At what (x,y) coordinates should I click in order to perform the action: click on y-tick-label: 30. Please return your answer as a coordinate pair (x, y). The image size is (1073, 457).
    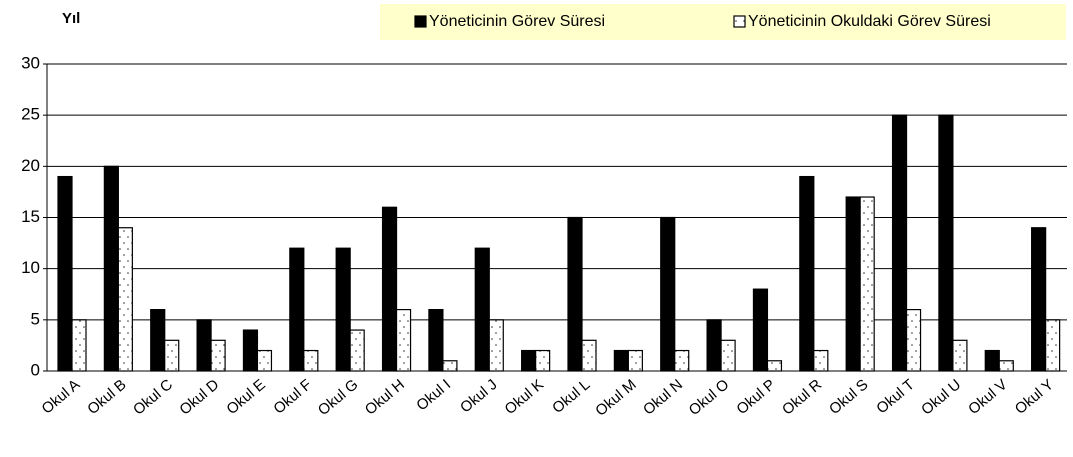
    Looking at the image, I should click on (30, 62).